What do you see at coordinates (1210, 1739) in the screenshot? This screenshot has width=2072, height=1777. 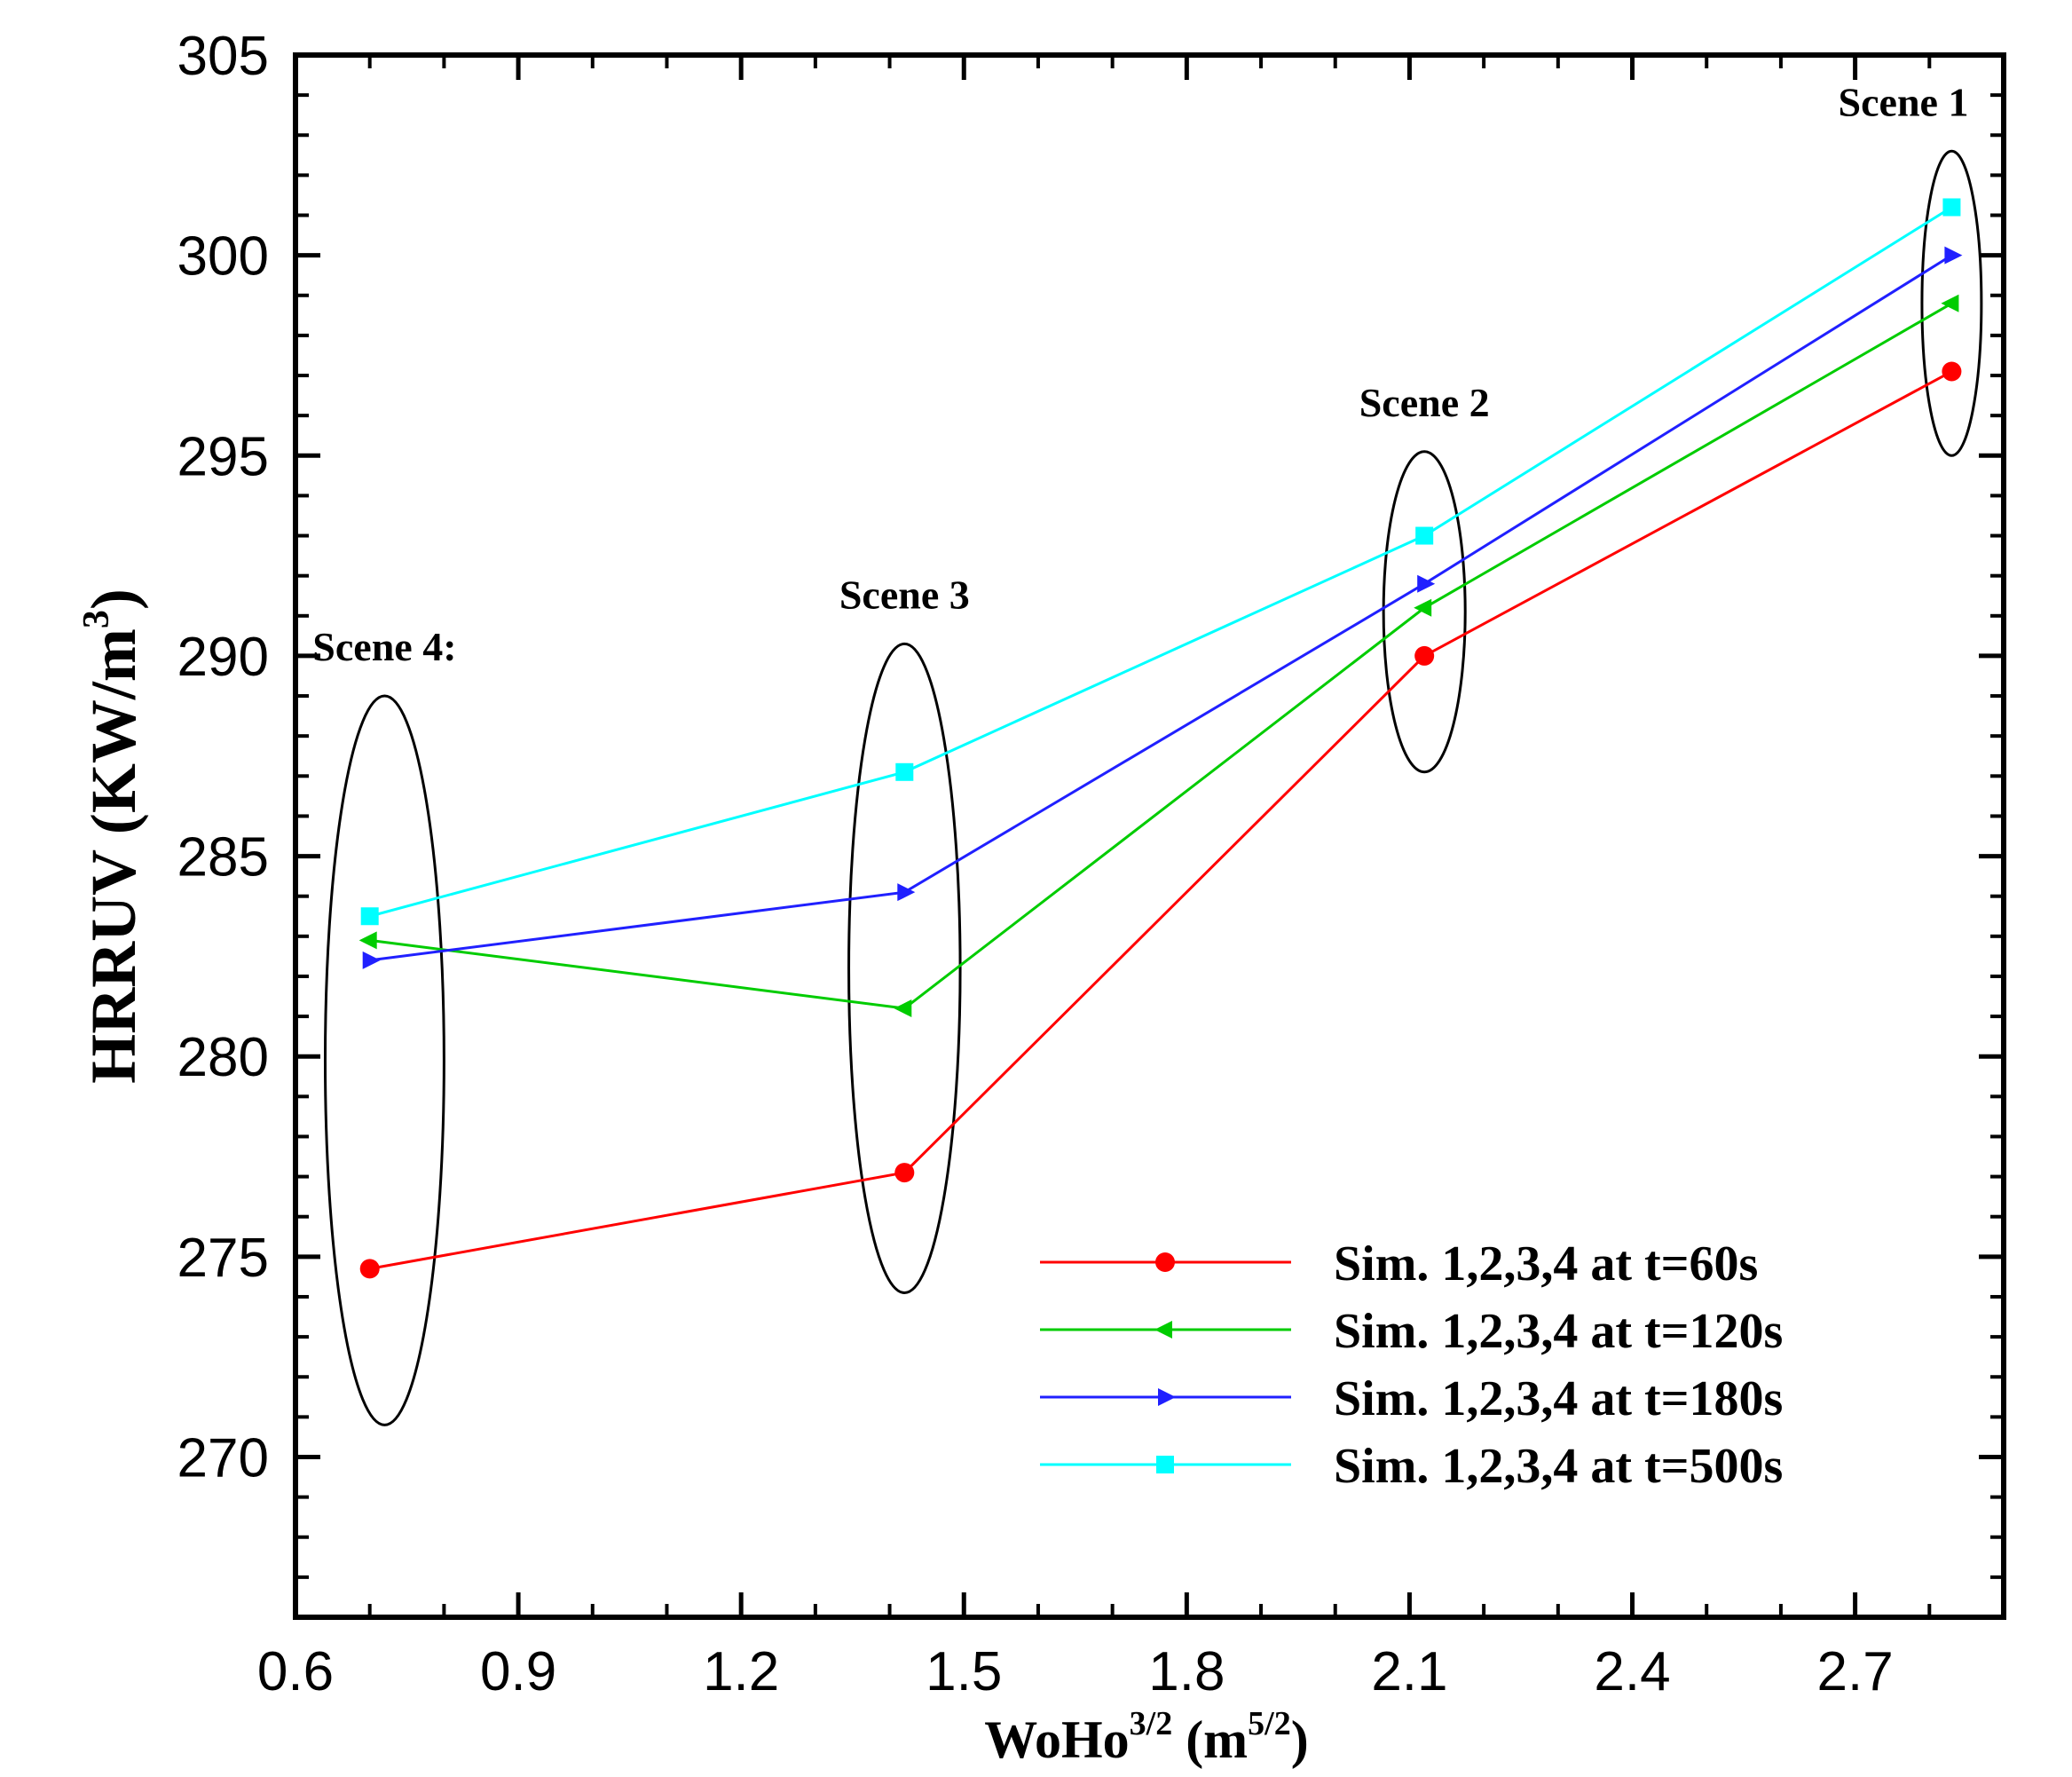 I see `x-axis-title-unit: (m` at bounding box center [1210, 1739].